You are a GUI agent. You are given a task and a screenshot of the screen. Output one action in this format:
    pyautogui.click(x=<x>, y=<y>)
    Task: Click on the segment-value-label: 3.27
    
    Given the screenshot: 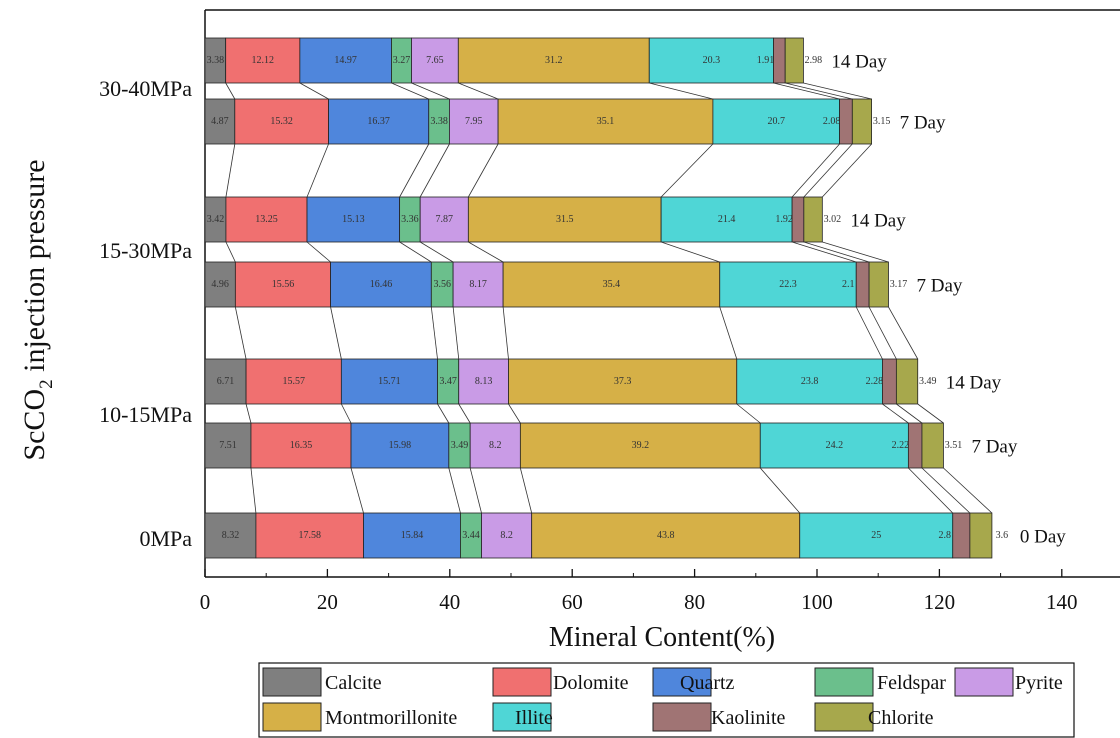 What is the action you would take?
    pyautogui.click(x=402, y=60)
    